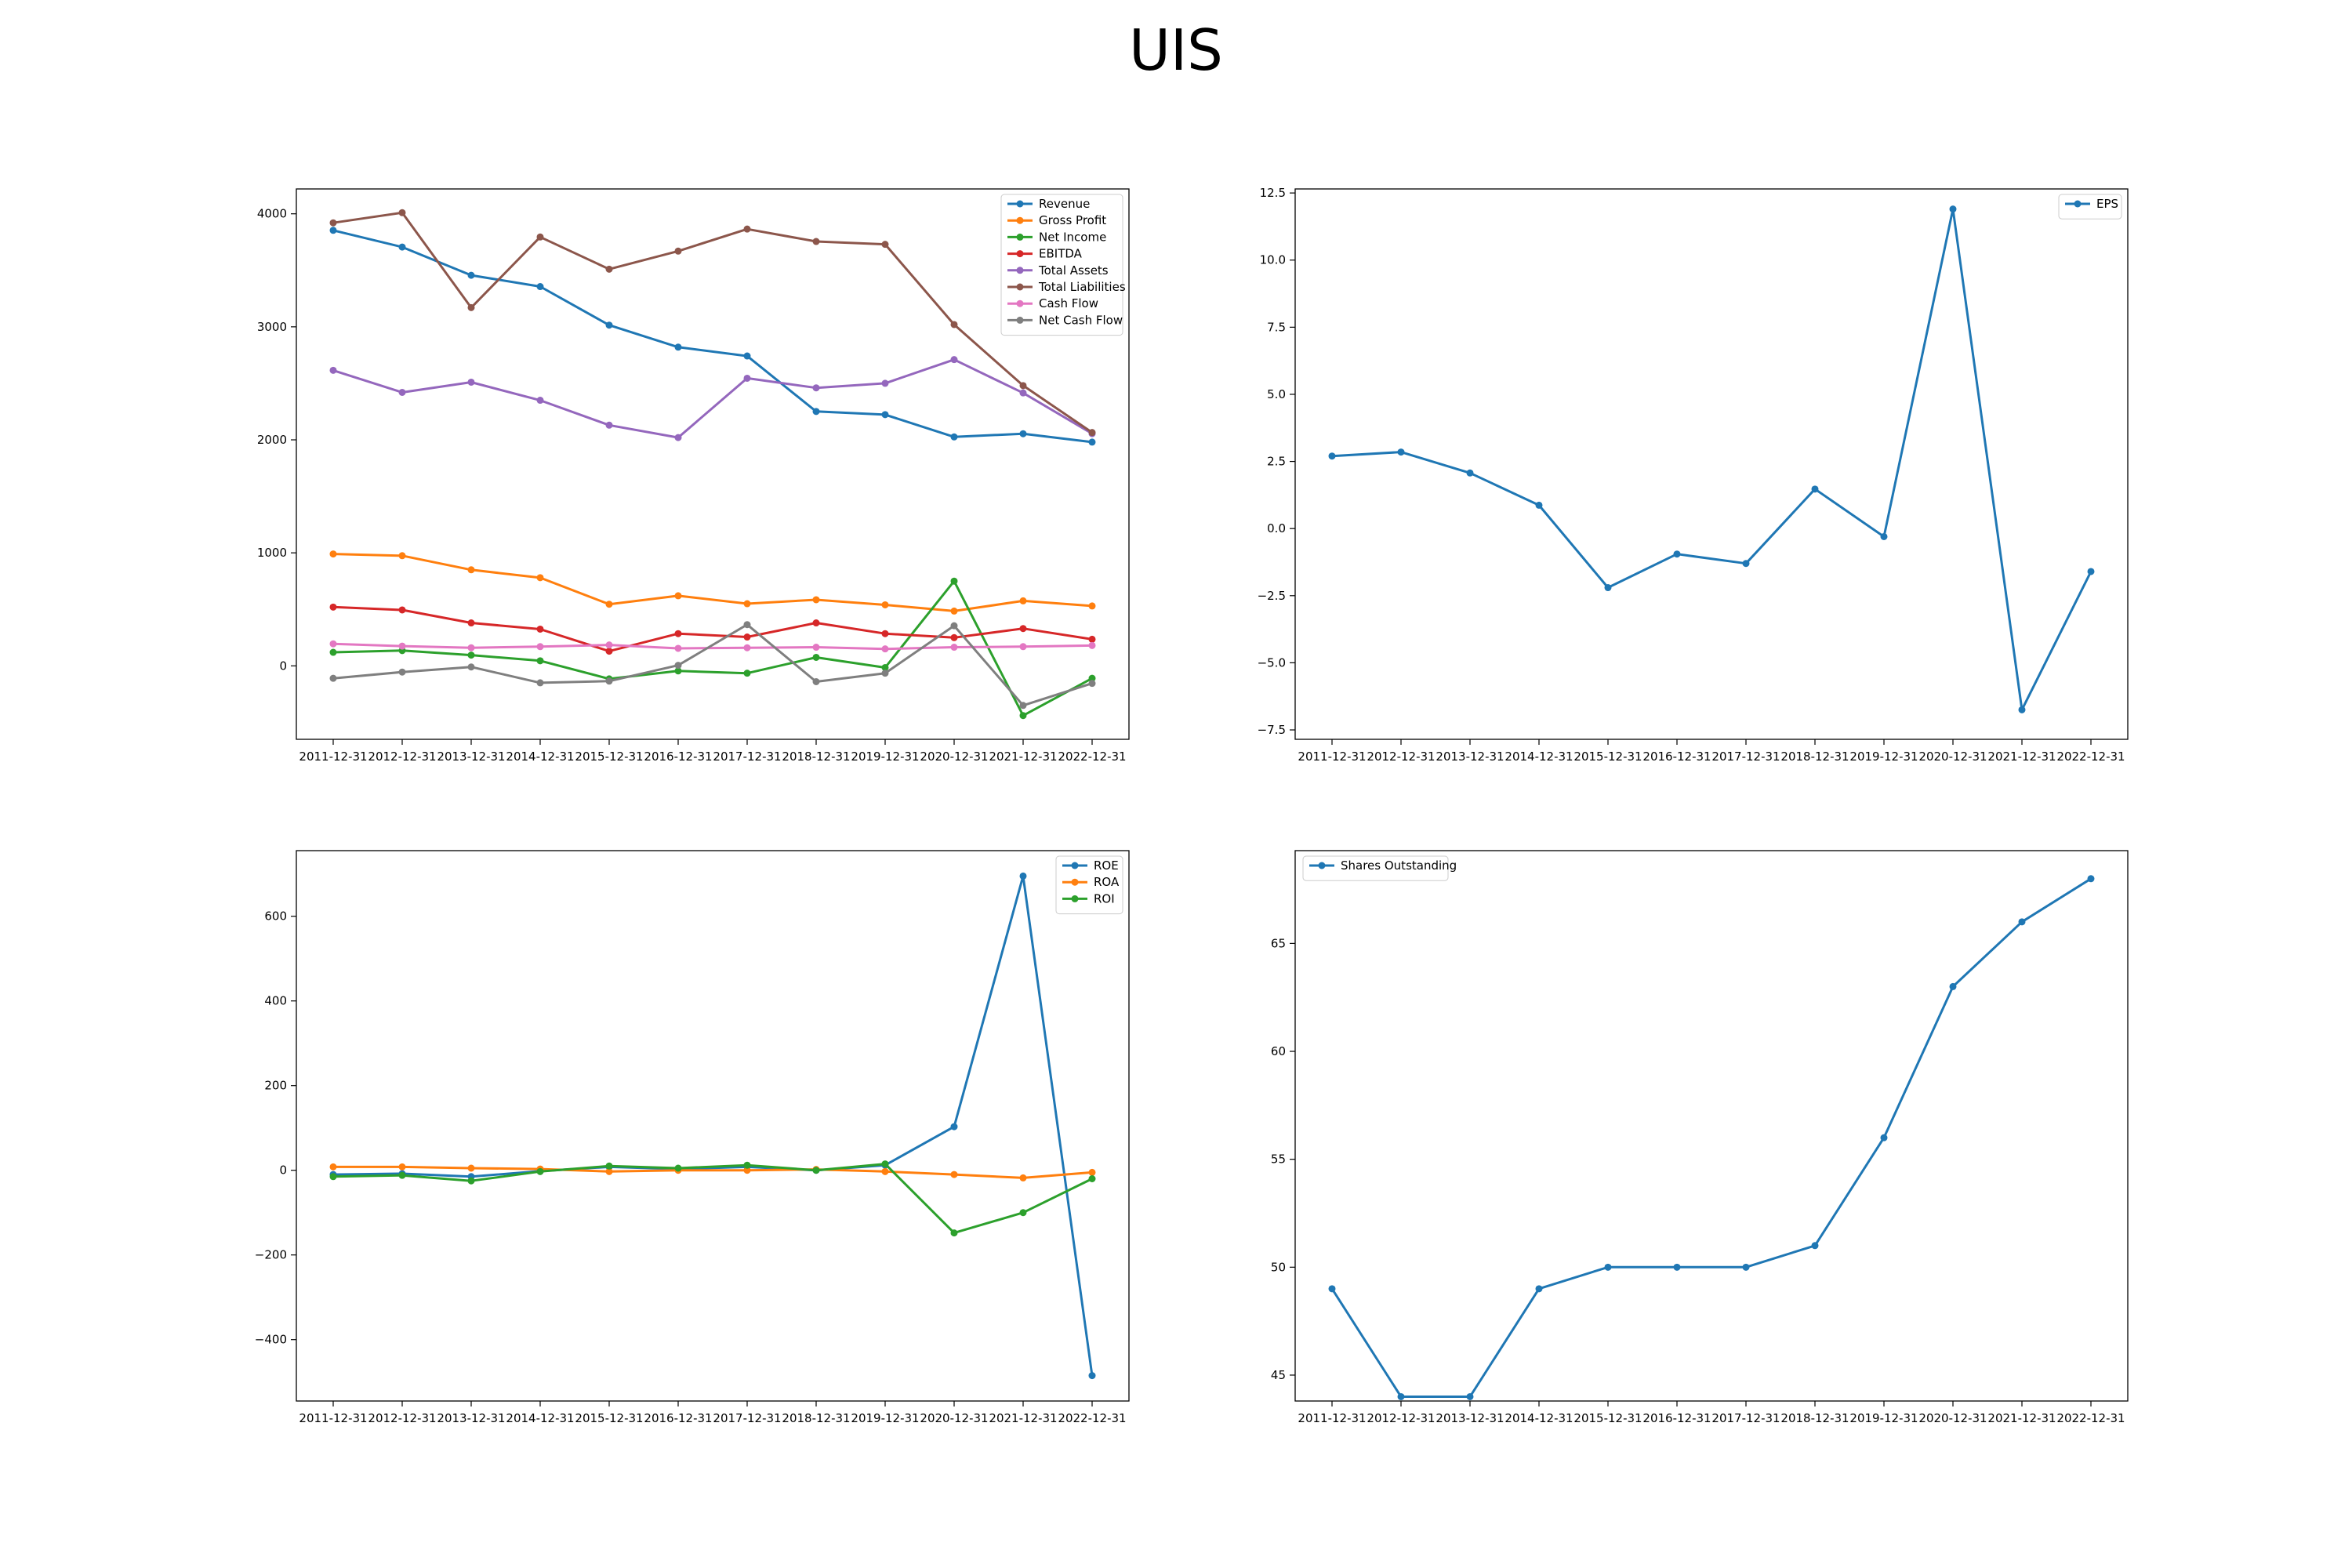 The width and height of the screenshot is (2352, 1568). What do you see at coordinates (1276, 394) in the screenshot?
I see `y-tick-label: 5.0` at bounding box center [1276, 394].